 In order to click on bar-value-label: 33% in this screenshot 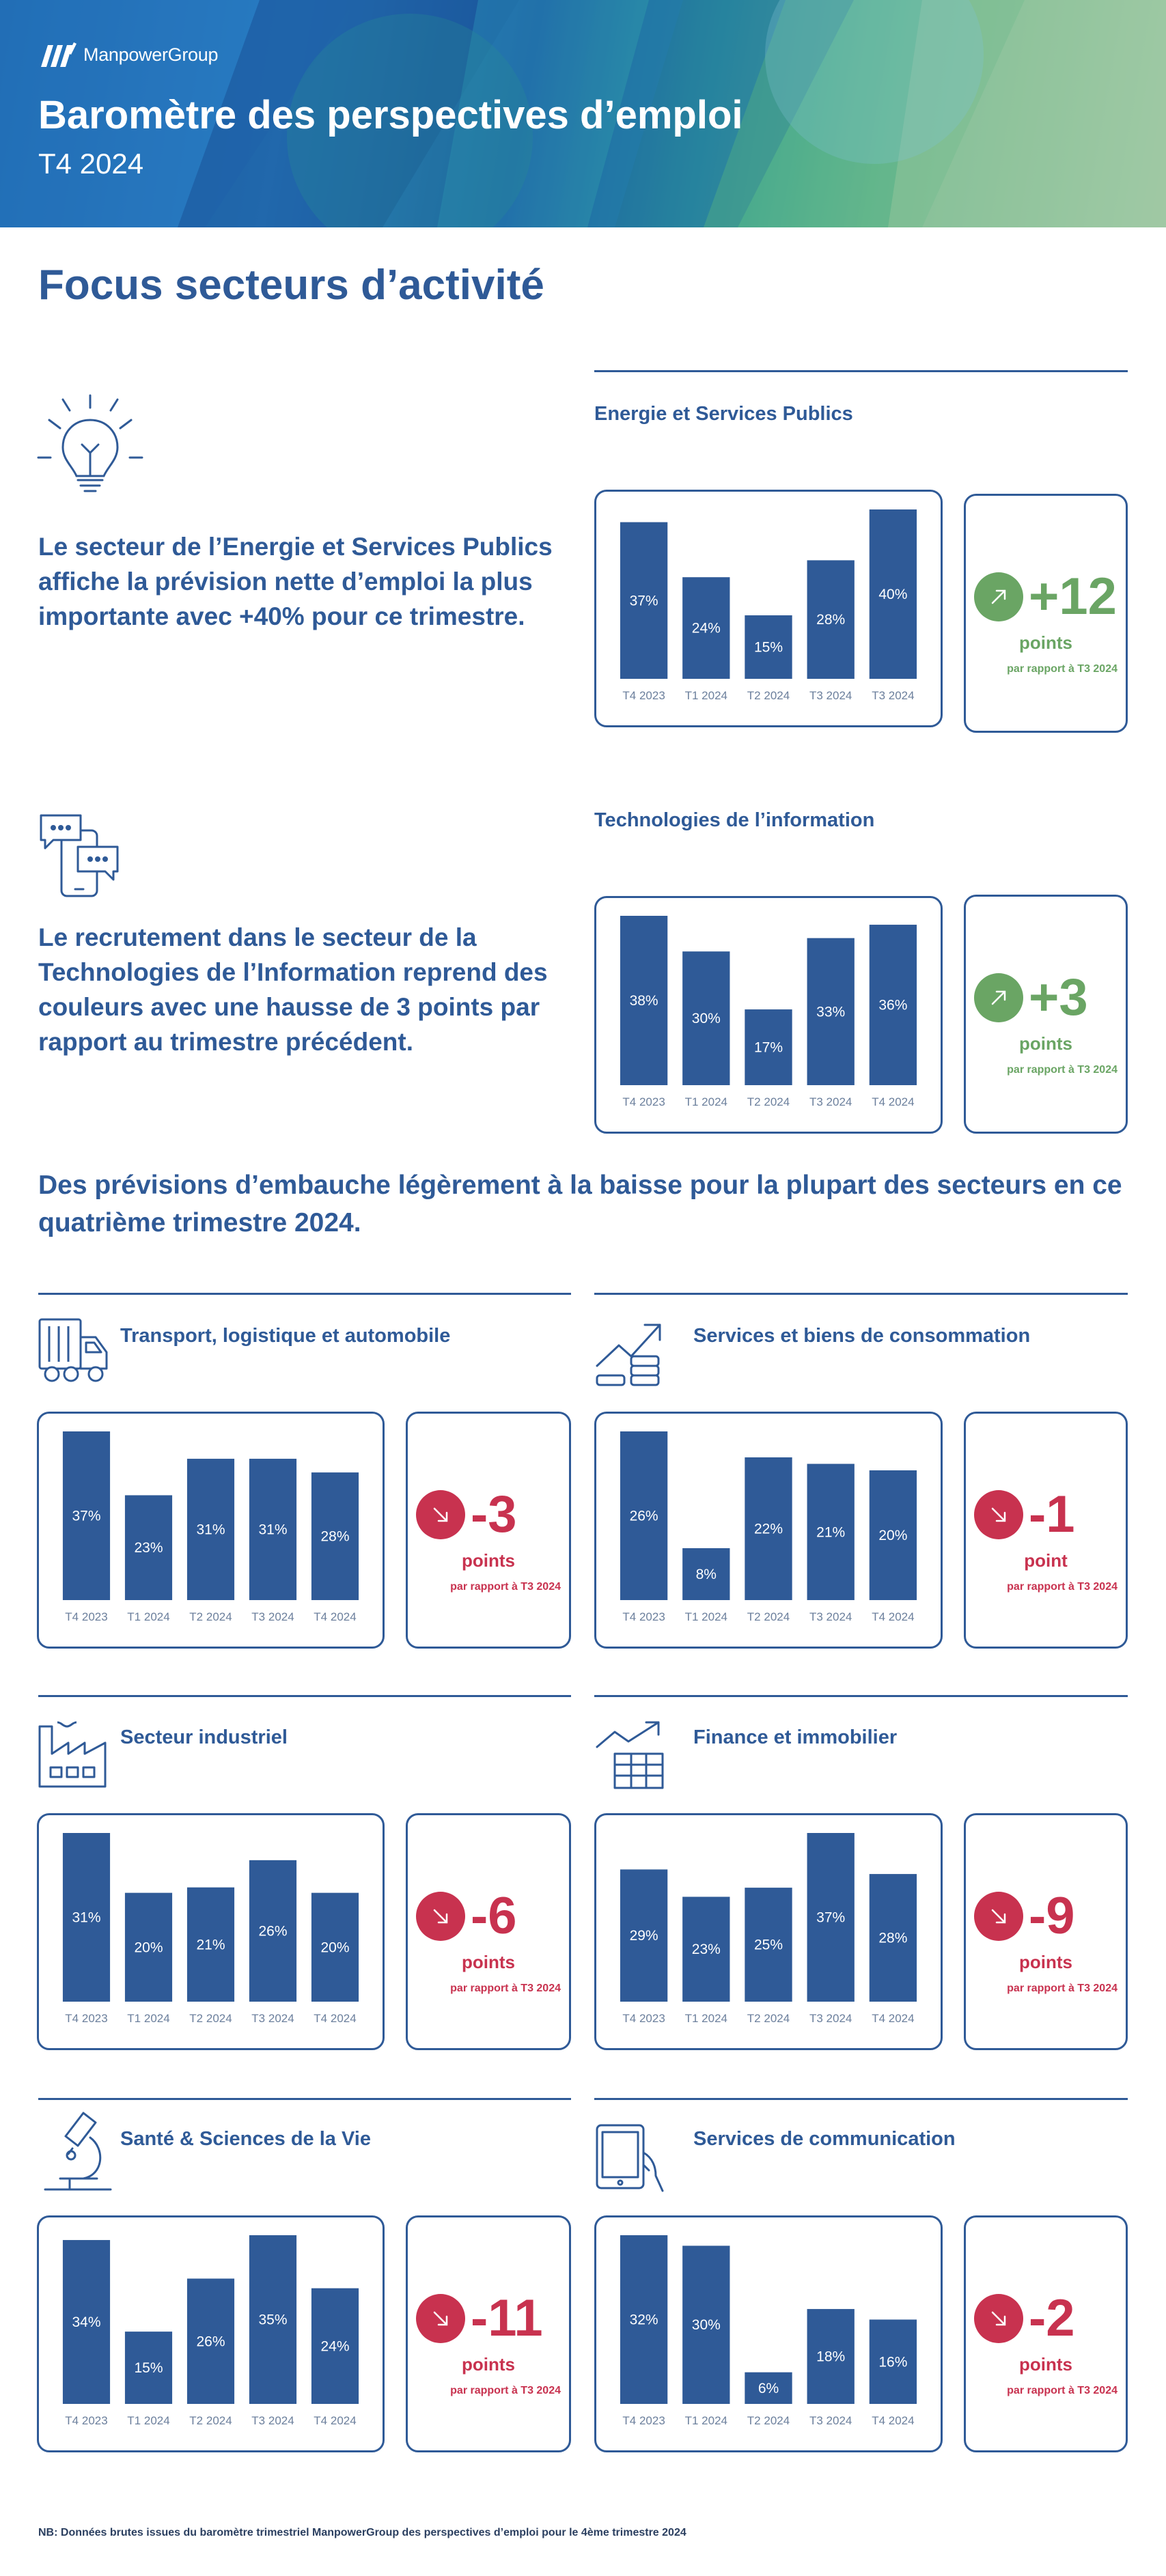, I will do `click(830, 1012)`.